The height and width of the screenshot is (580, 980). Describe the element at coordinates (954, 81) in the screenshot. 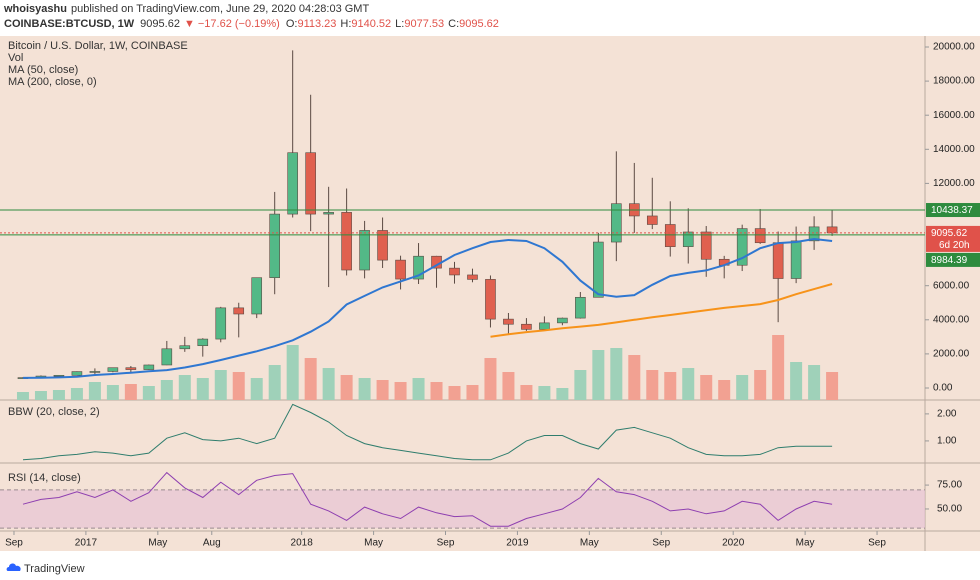

I see `y-tick-label: 18000.00` at that location.